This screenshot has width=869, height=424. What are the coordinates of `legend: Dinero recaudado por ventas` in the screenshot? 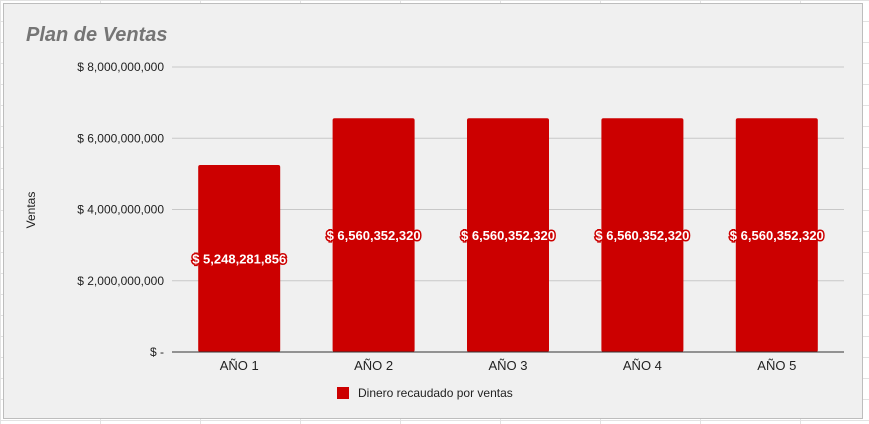 It's located at (425, 393).